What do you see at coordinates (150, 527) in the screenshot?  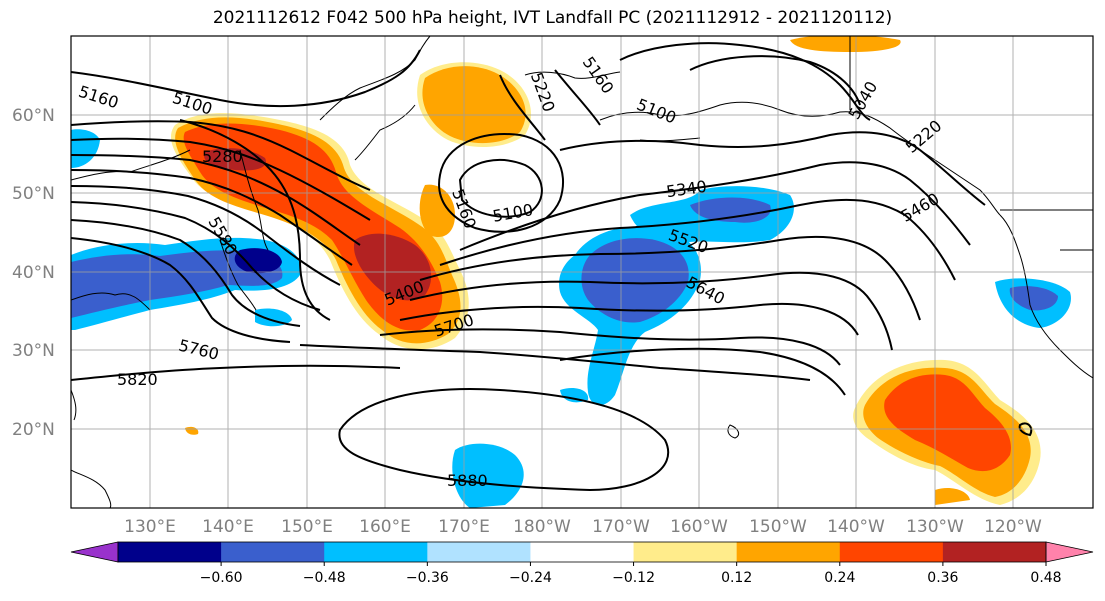 I see `lon-label: 130°E` at bounding box center [150, 527].